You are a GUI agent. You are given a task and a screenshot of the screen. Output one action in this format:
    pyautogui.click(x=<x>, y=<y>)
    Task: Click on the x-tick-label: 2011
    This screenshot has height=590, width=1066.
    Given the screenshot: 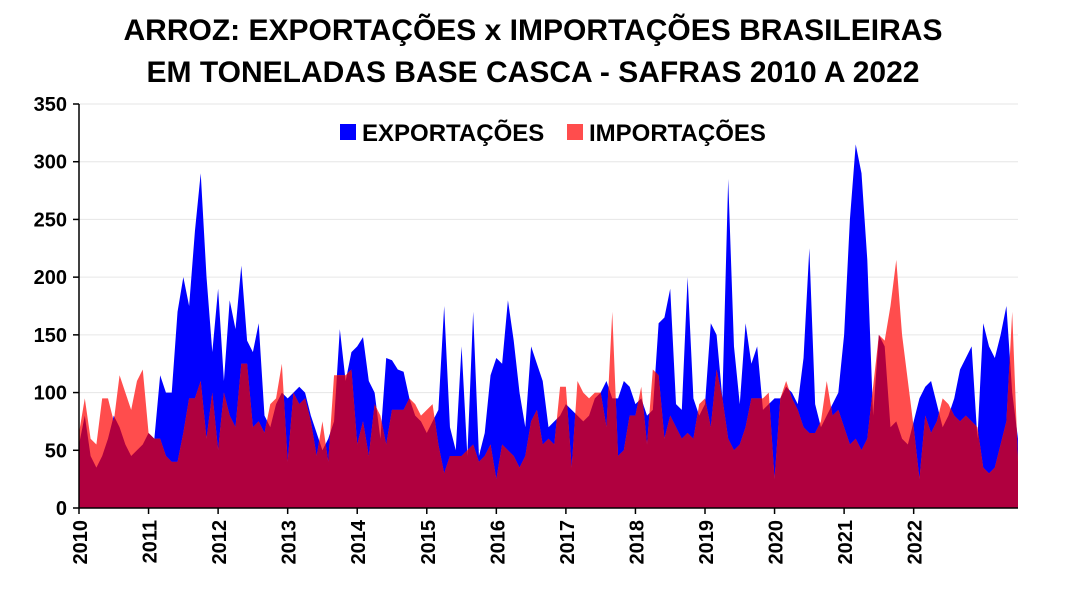 What is the action you would take?
    pyautogui.click(x=151, y=541)
    